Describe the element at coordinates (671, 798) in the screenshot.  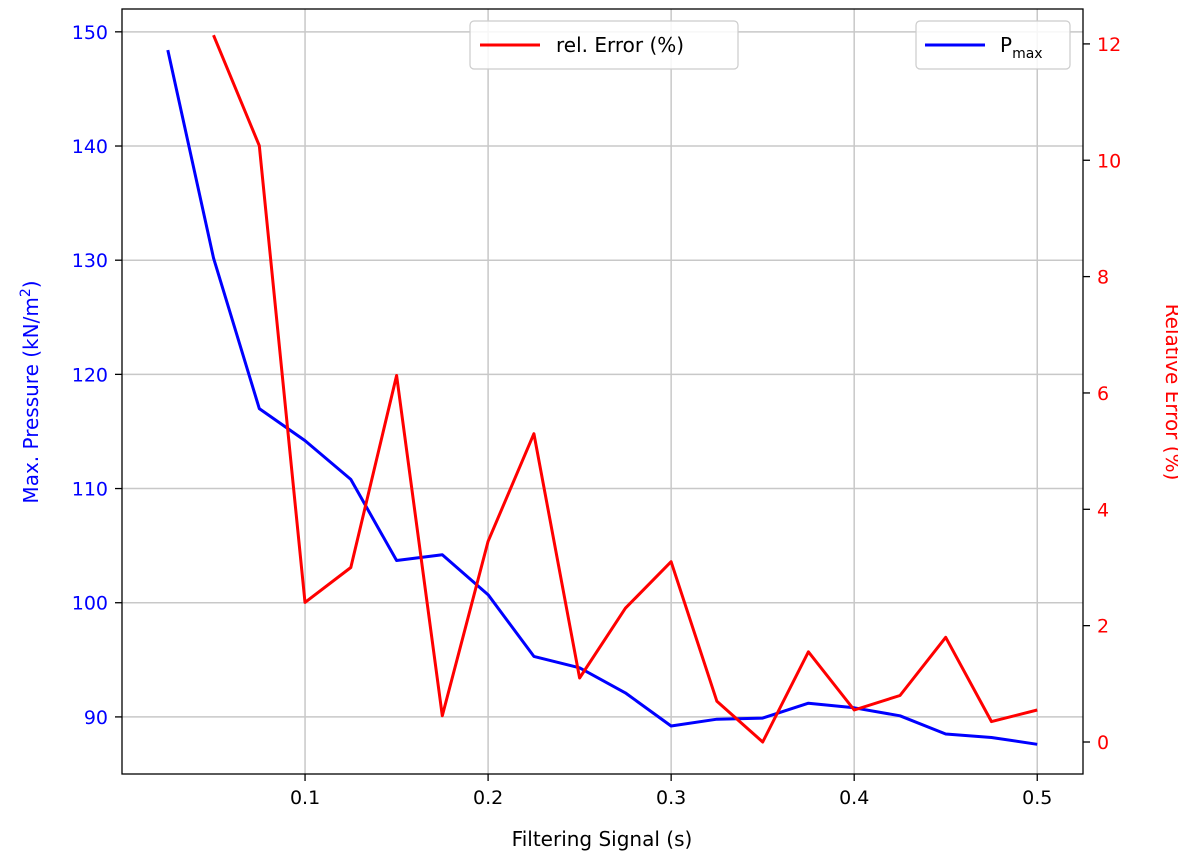
I see `x-tick-label: 0.3` at that location.